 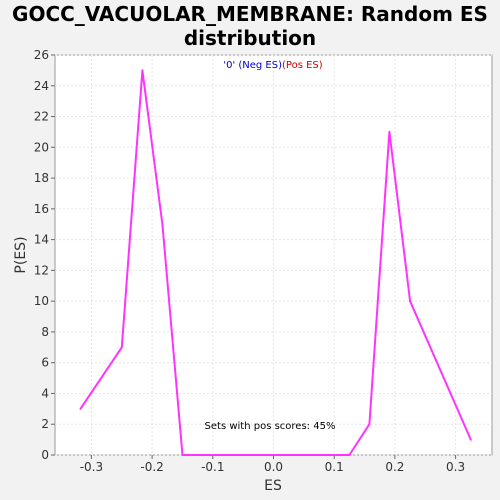 I want to click on x-tick-label: 0.2, so click(x=394, y=467).